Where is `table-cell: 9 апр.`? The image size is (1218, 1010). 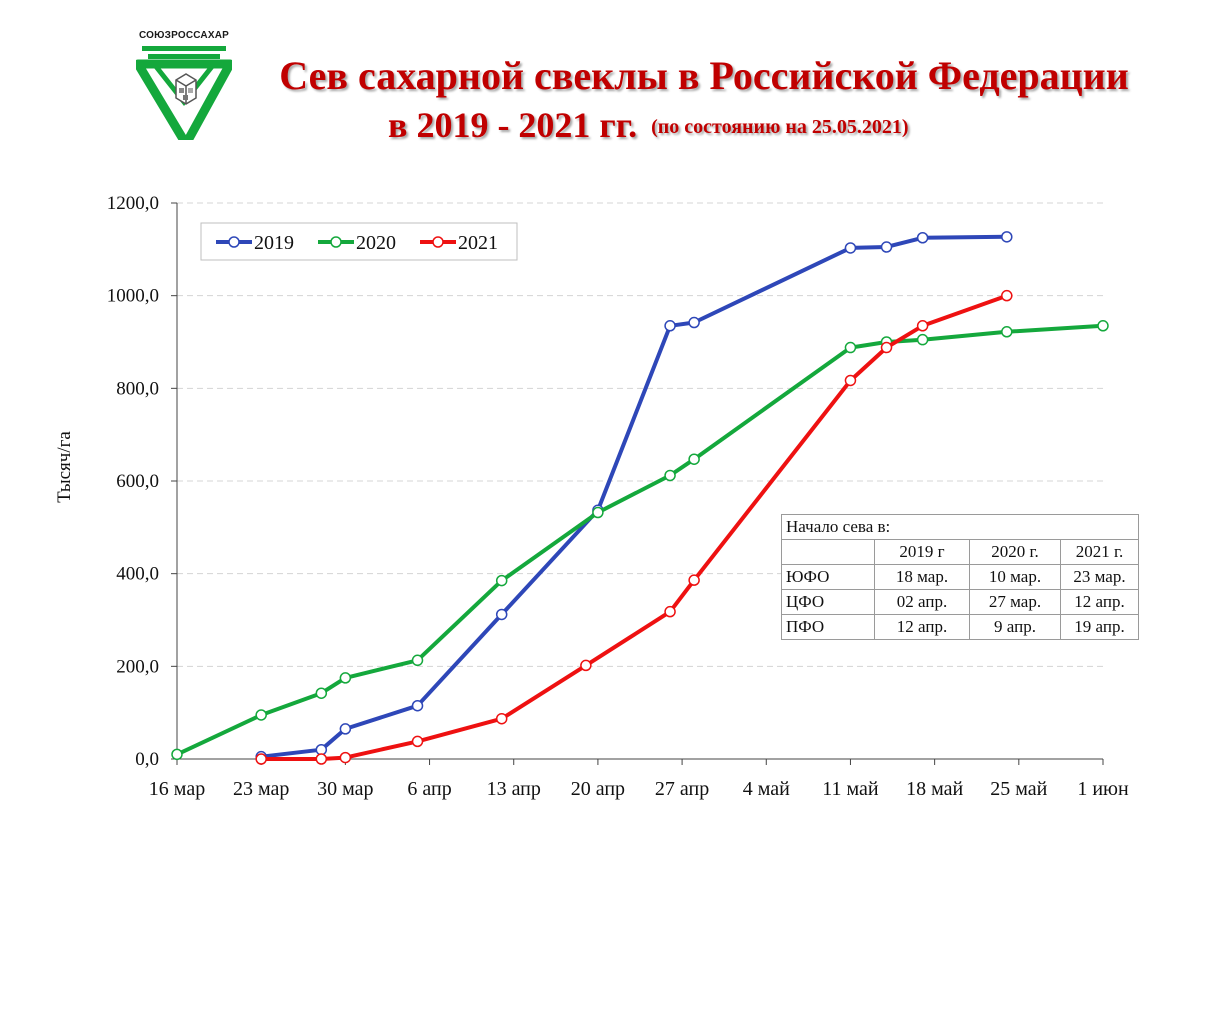
table-cell: 9 апр. is located at coordinates (1015, 627).